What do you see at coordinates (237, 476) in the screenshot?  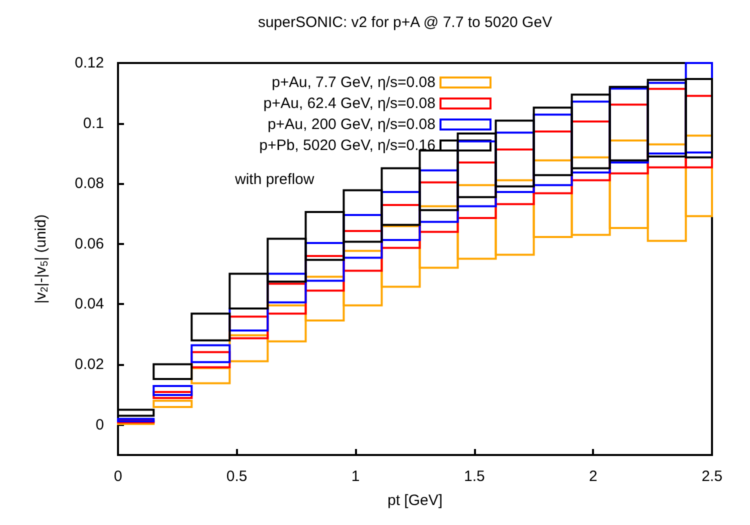 I see `x-tick-label: 0.5` at bounding box center [237, 476].